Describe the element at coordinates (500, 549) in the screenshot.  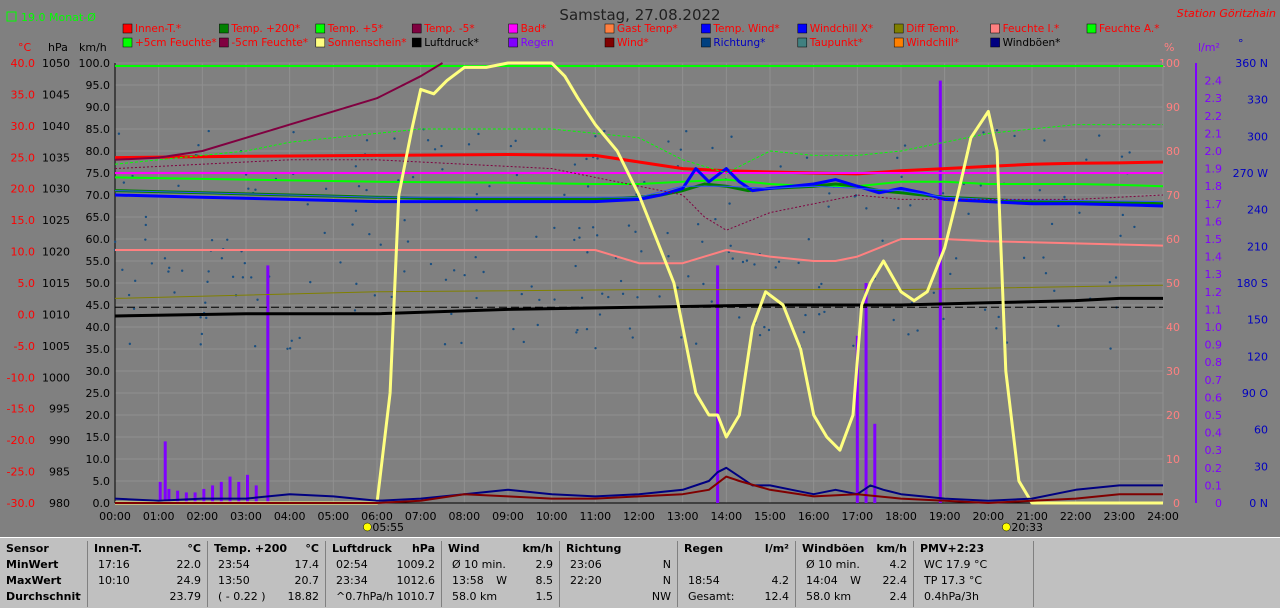
I see `stats-group-header: Wind km/h` at that location.